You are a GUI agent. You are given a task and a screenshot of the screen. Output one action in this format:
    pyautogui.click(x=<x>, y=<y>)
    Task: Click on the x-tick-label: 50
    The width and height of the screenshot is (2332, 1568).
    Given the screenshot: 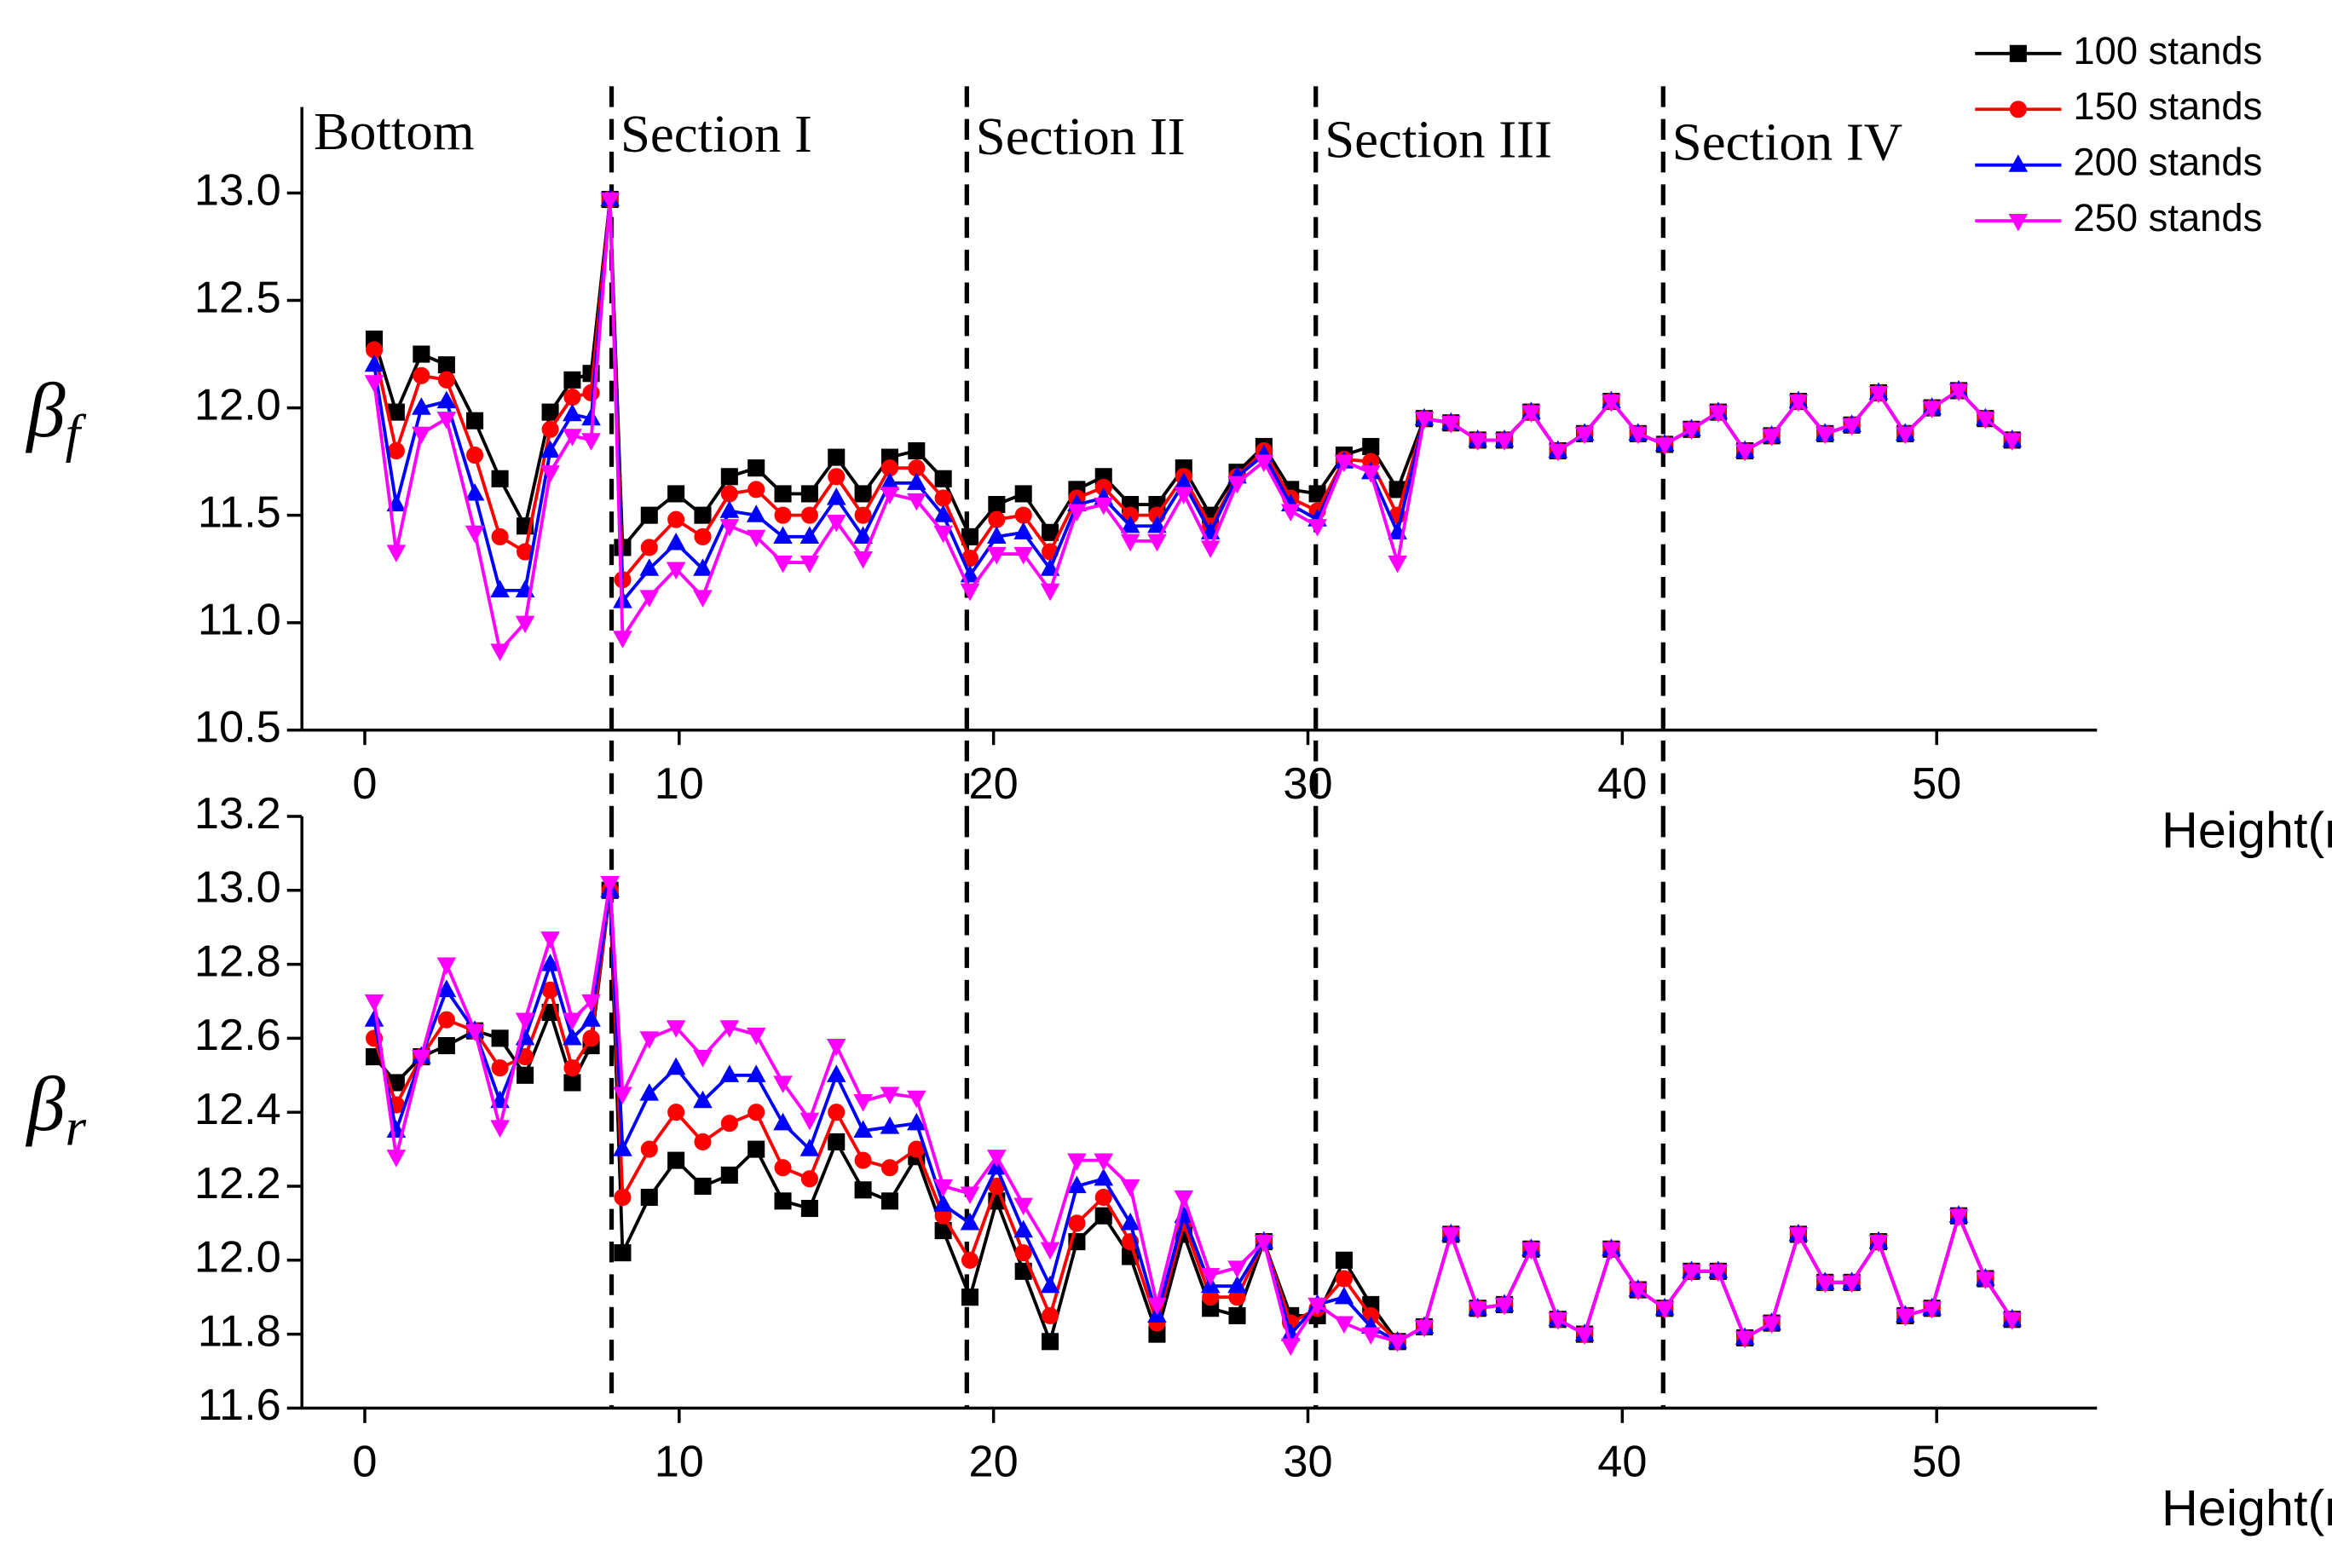 What is the action you would take?
    pyautogui.click(x=1937, y=784)
    